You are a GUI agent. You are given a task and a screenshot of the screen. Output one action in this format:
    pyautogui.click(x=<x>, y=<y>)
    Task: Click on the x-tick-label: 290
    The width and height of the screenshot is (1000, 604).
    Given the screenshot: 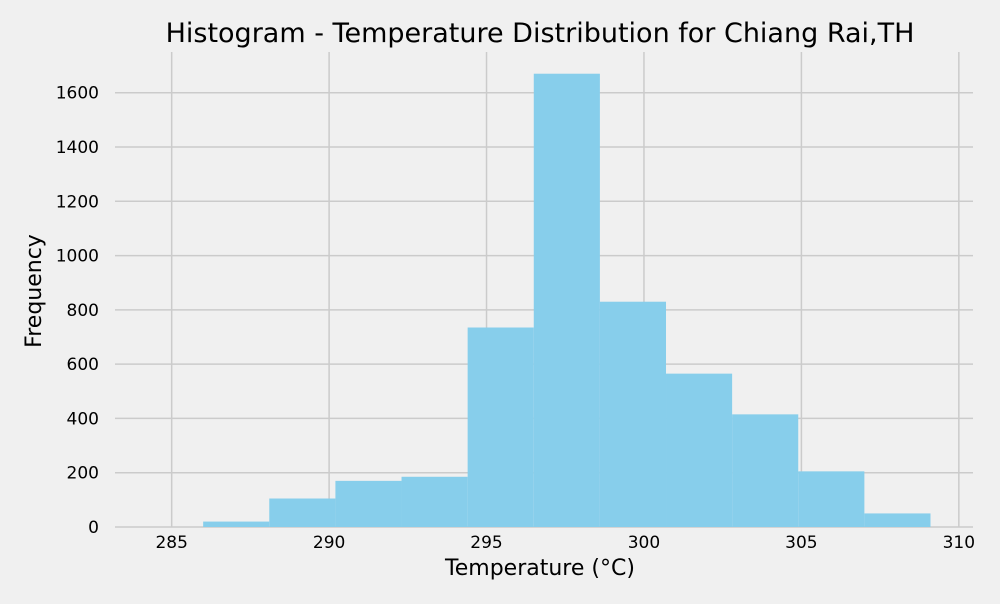 What is the action you would take?
    pyautogui.click(x=329, y=543)
    